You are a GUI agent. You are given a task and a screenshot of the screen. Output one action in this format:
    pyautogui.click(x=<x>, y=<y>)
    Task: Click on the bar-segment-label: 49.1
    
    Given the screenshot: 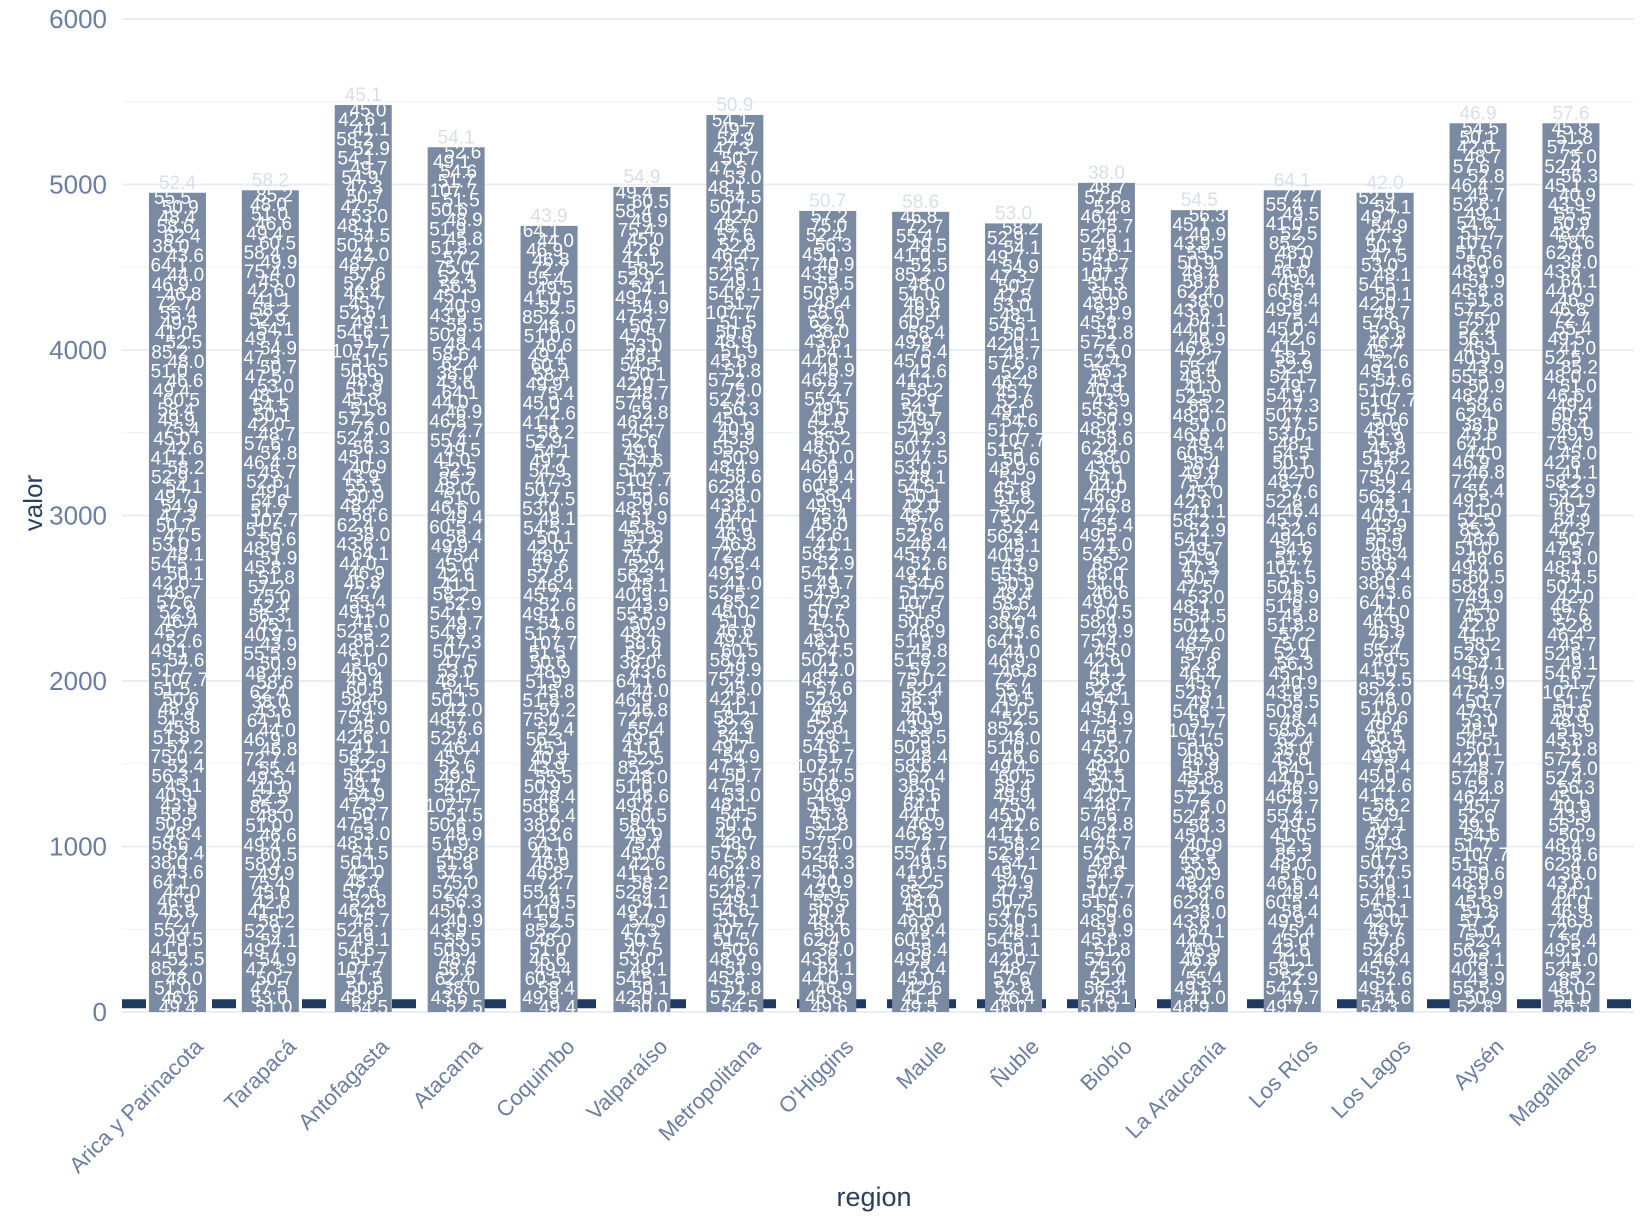 What is the action you would take?
    pyautogui.click(x=451, y=162)
    